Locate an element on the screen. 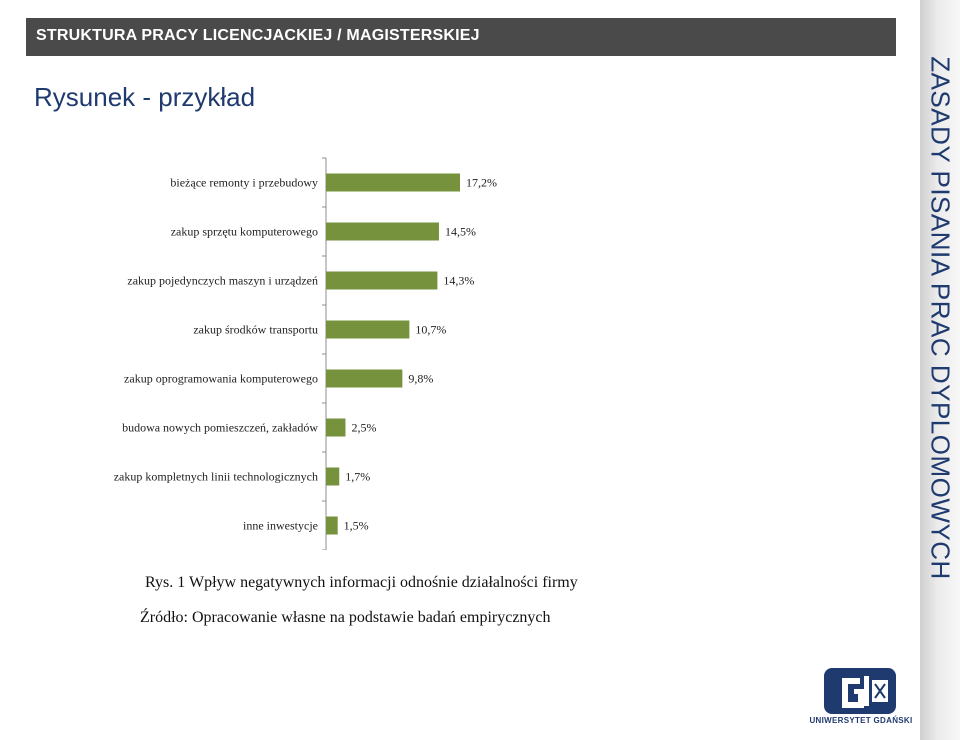 The width and height of the screenshot is (960, 740). value-label: 1,5% is located at coordinates (356, 526).